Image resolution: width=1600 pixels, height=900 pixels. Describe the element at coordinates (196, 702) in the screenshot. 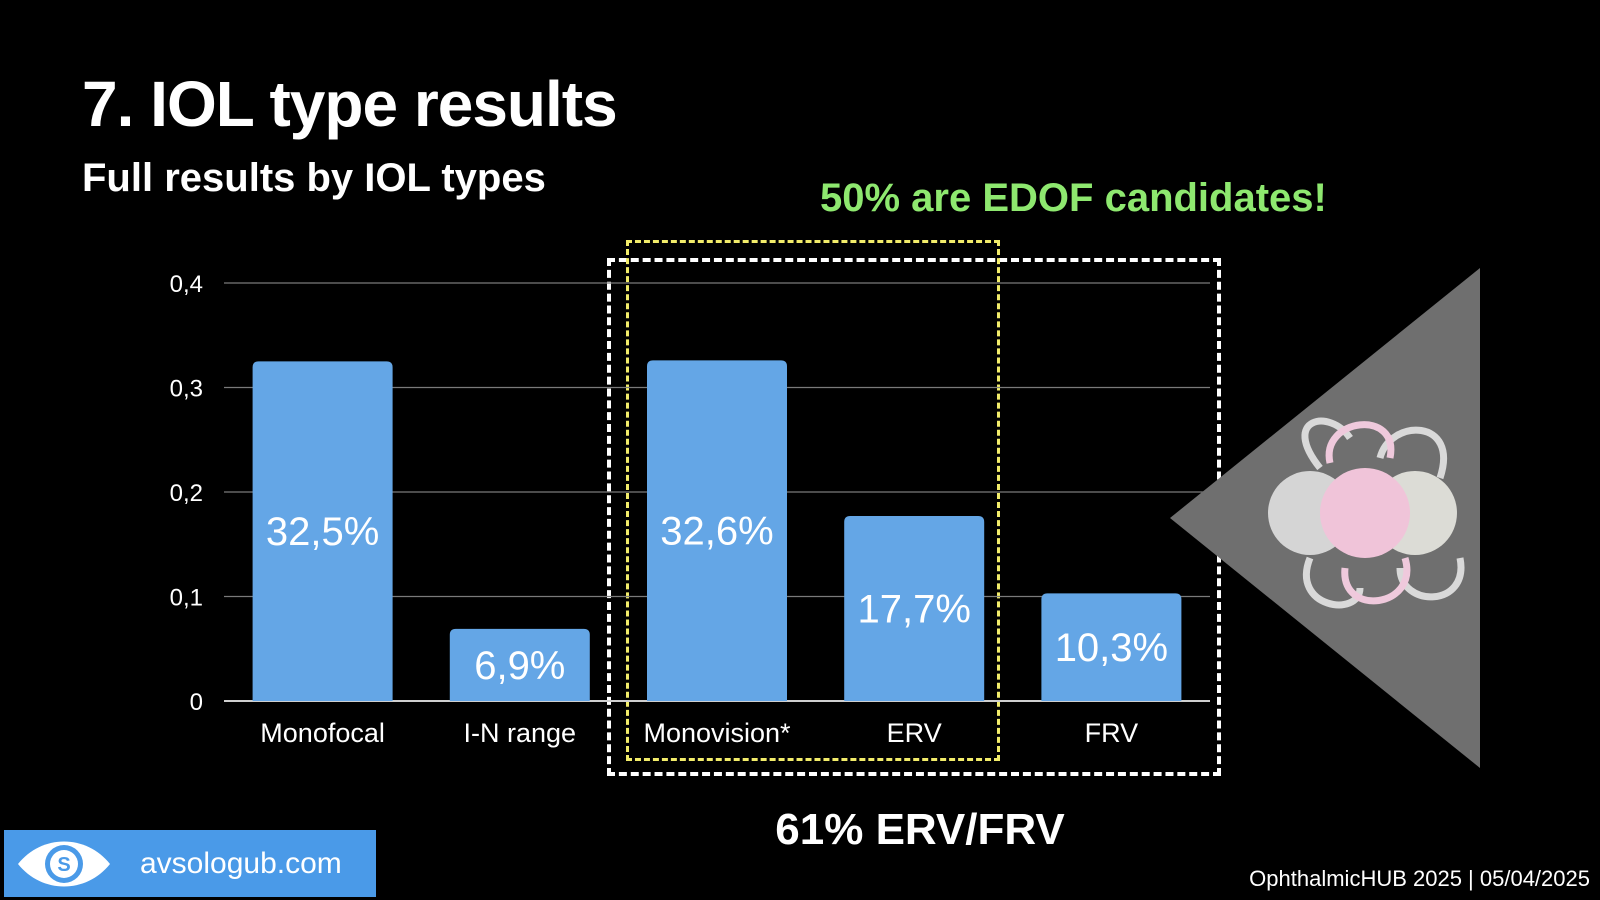

I see `y-tick-label: 0` at that location.